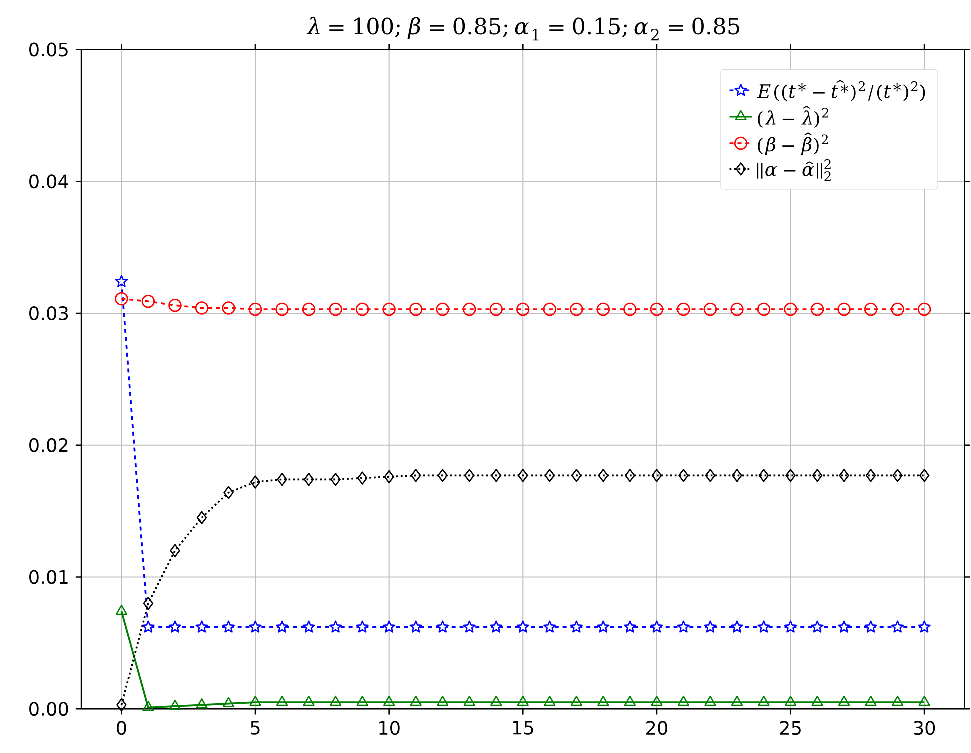  What do you see at coordinates (794, 171) in the screenshot?
I see `legend-label: $||\alpha-\hat{\alpha}||_2^2$` at bounding box center [794, 171].